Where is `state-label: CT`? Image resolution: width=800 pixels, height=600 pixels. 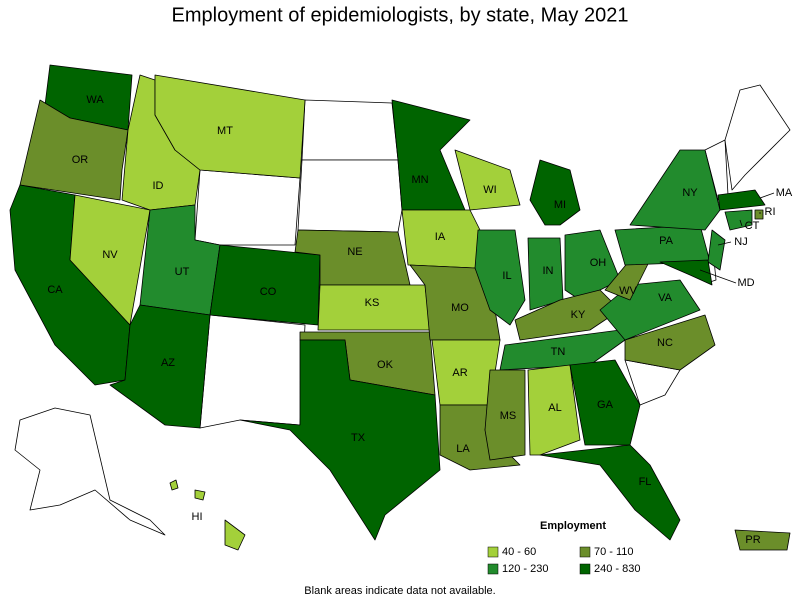 state-label: CT is located at coordinates (752, 226).